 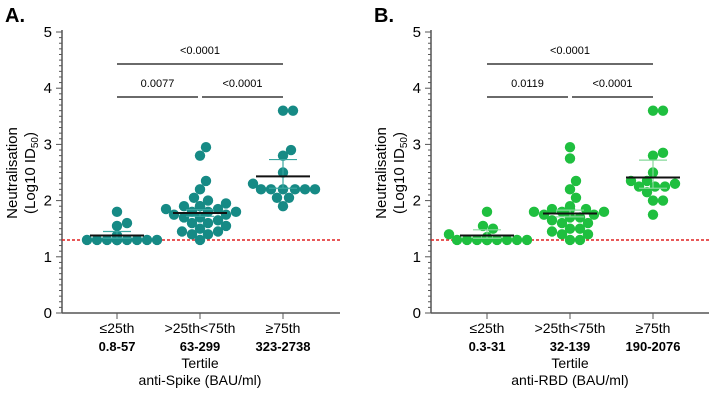 What do you see at coordinates (569, 380) in the screenshot?
I see `x-axis-label-2: anti-RBD (BAU/ml)` at bounding box center [569, 380].